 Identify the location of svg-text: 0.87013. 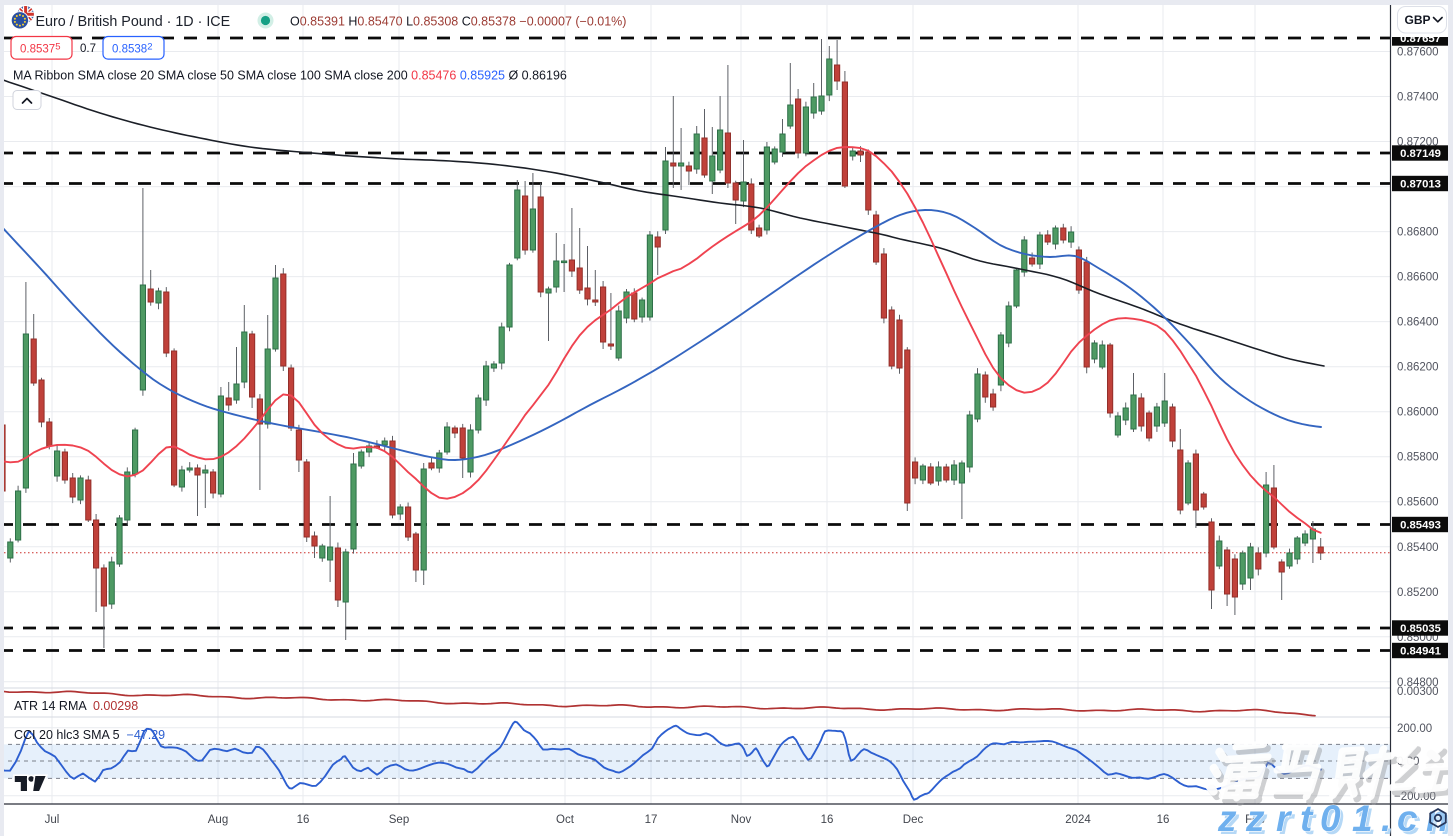
(1420, 185).